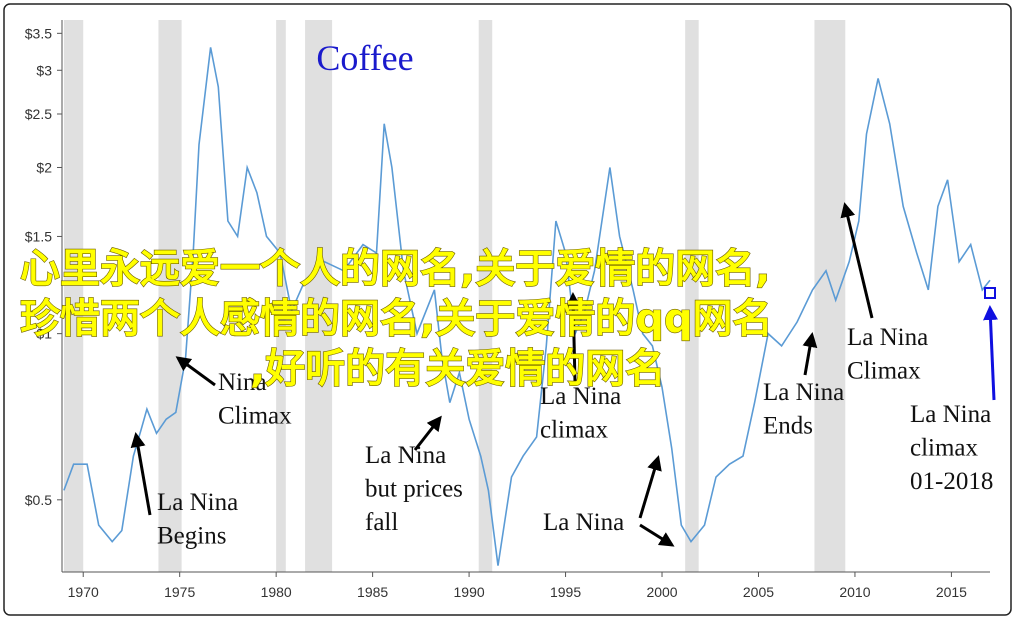  Describe the element at coordinates (661, 592) in the screenshot. I see `x-tick-label: 2000` at that location.